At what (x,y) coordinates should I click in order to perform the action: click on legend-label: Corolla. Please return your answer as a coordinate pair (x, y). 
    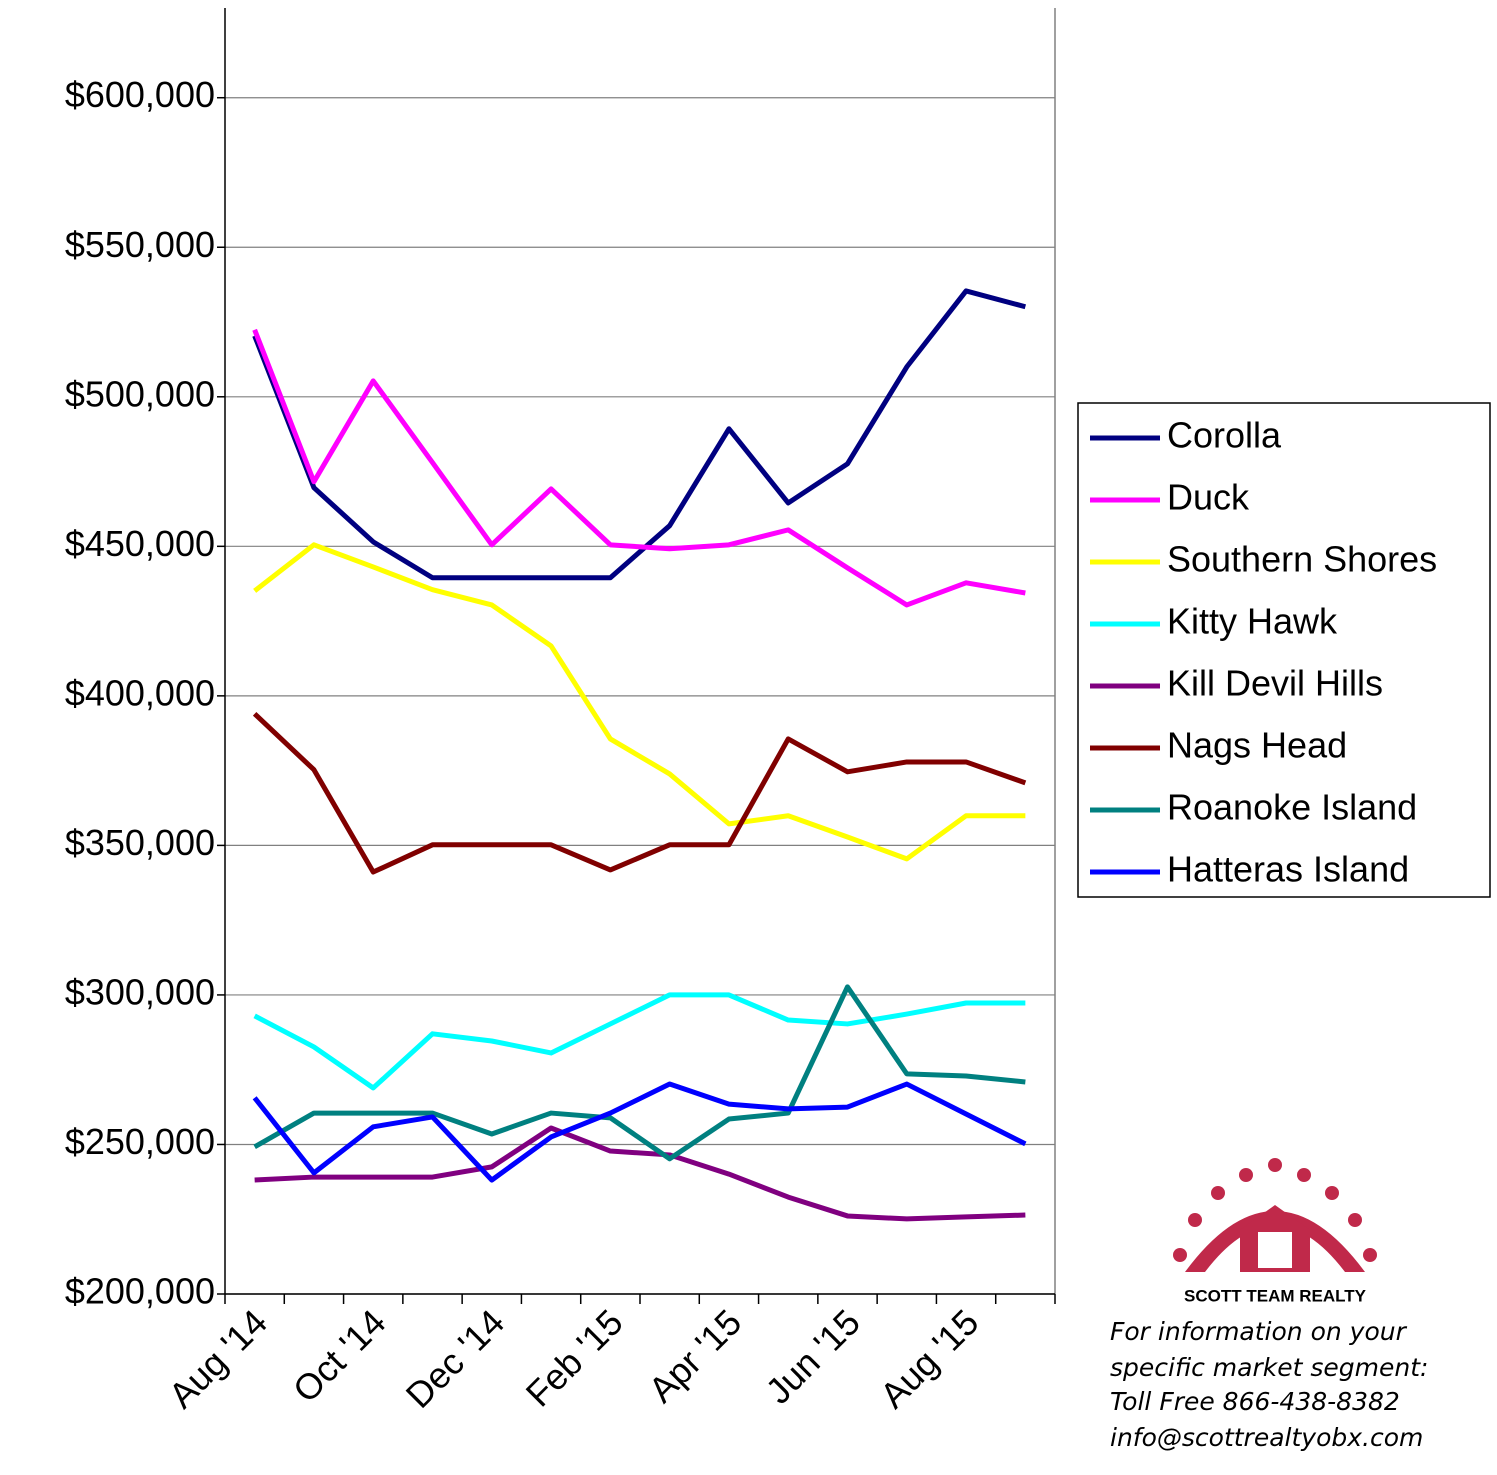
    Looking at the image, I should click on (1224, 435).